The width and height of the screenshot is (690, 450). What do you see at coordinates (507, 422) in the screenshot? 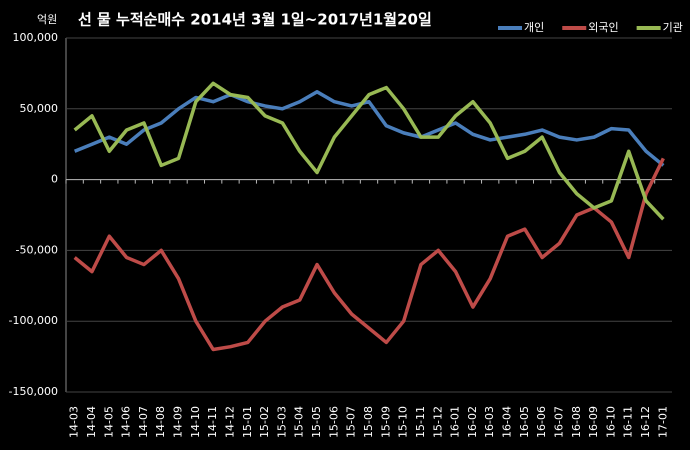
I see `x-tick-label: 16-04` at bounding box center [507, 422].